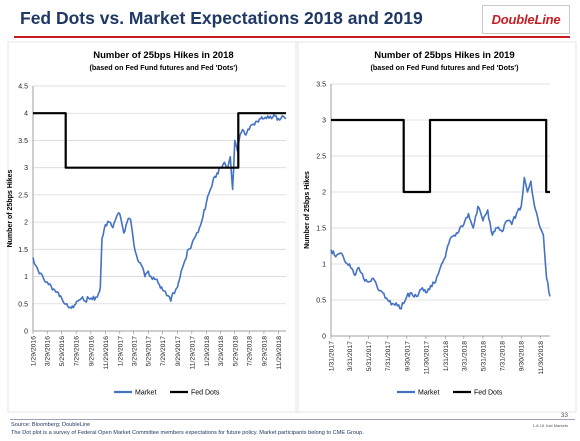 This screenshot has width=580, height=441. I want to click on page-number: 33, so click(564, 415).